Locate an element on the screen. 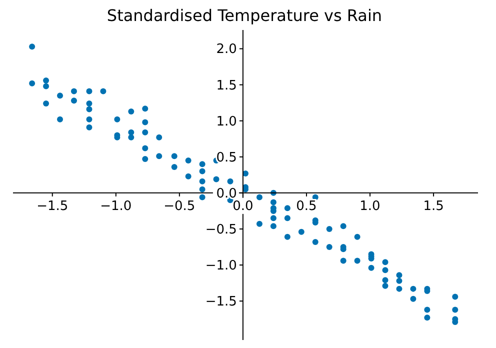  x-tick-label: 0.5 is located at coordinates (306, 206).